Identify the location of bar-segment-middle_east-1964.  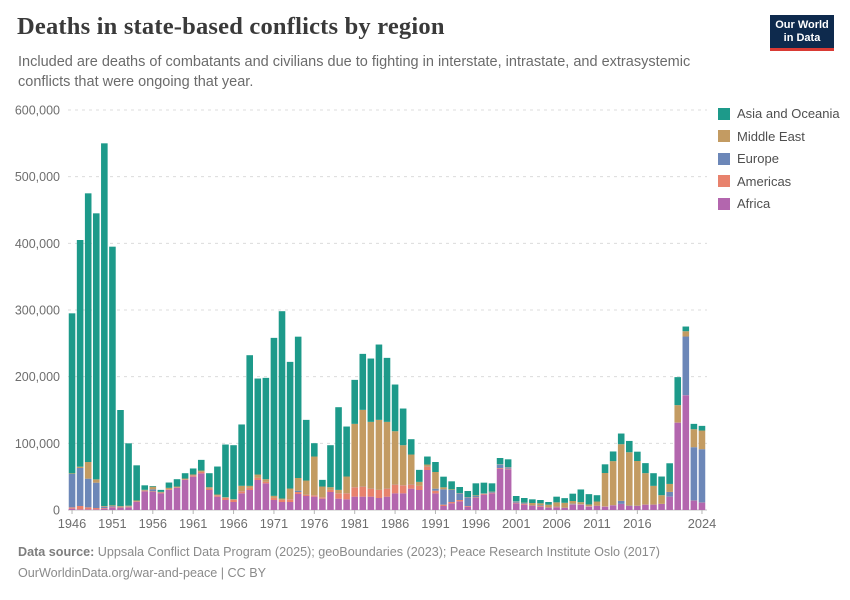
(217, 495).